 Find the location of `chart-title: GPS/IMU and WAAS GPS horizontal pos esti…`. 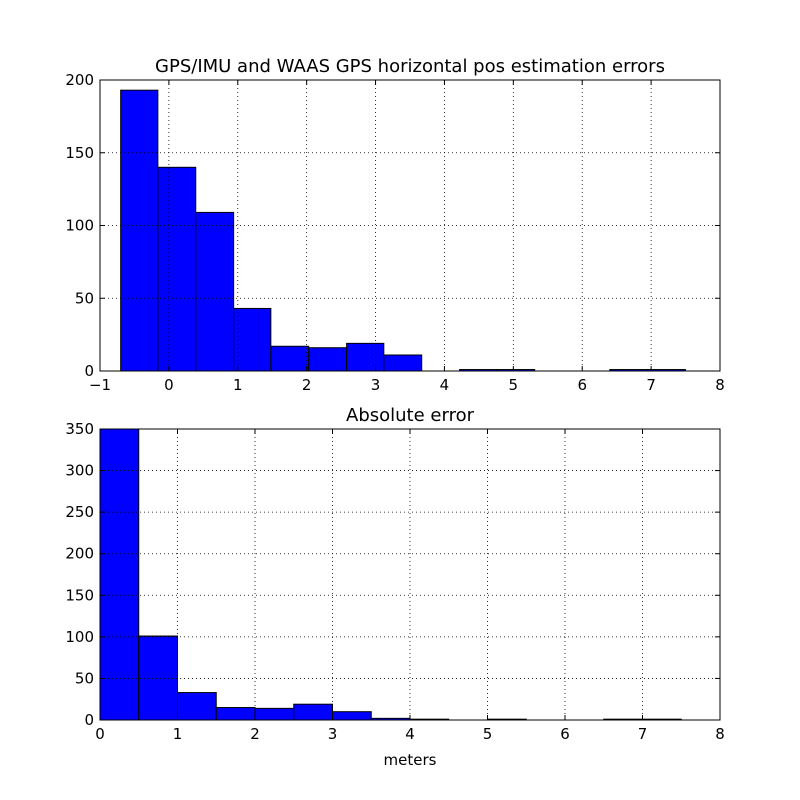

chart-title: GPS/IMU and WAAS GPS horizontal pos esti… is located at coordinates (410, 66).